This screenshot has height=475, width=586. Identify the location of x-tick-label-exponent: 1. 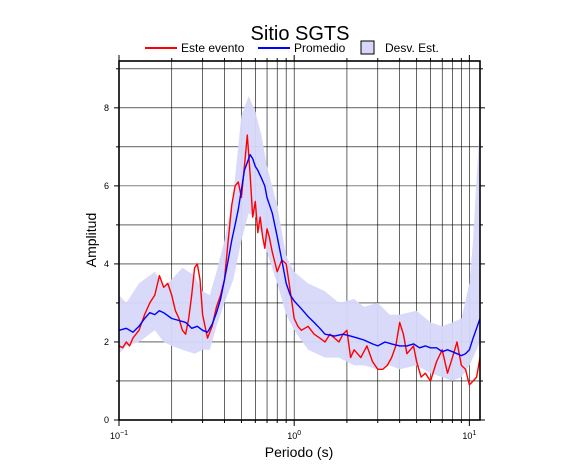
(474, 433).